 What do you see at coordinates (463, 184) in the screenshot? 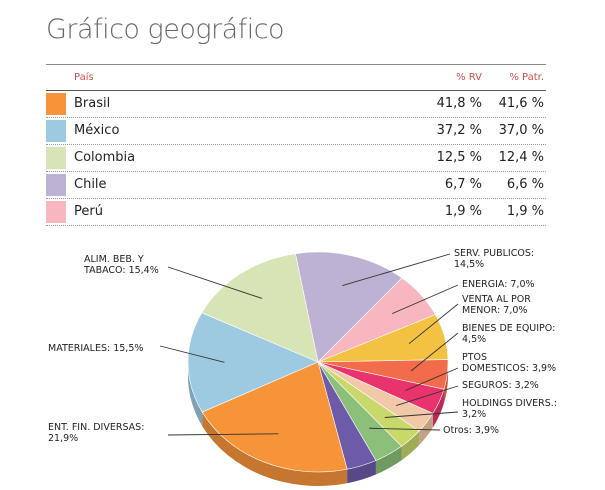
I see `rv-value: 6,7 %` at bounding box center [463, 184].